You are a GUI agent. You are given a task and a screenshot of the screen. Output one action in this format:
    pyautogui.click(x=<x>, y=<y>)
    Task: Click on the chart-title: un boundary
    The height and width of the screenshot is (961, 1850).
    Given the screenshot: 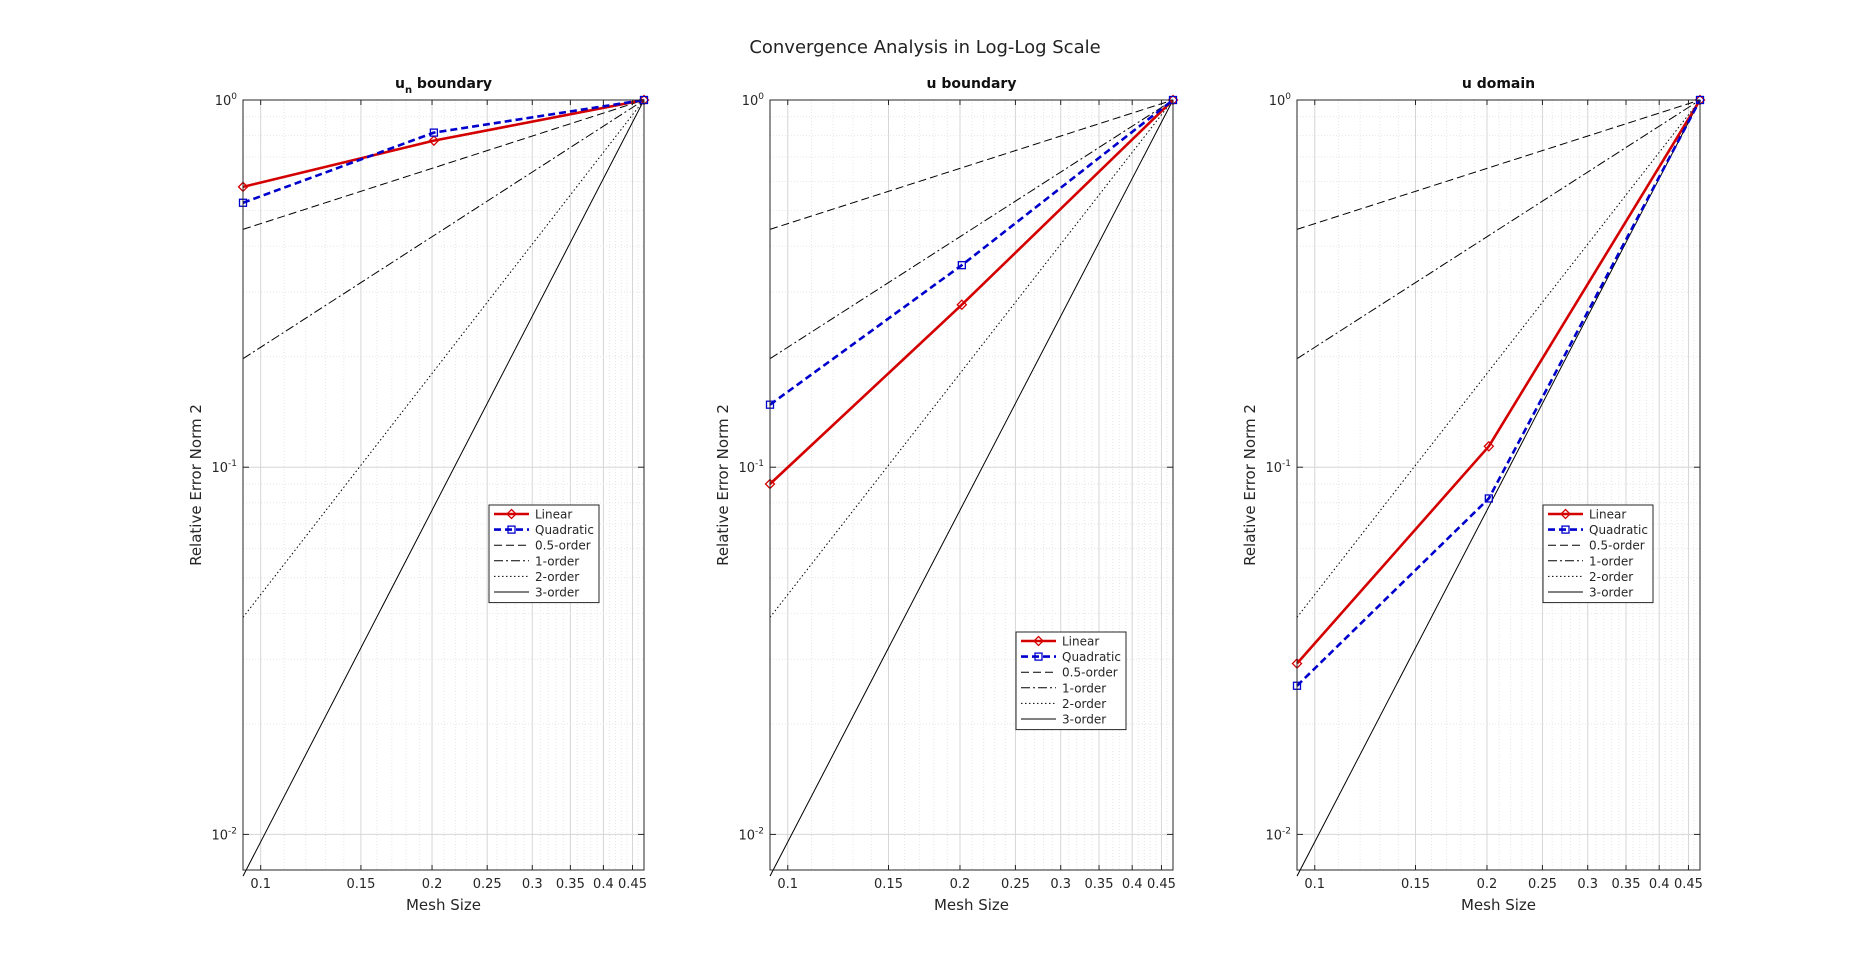 What is the action you would take?
    pyautogui.click(x=443, y=86)
    